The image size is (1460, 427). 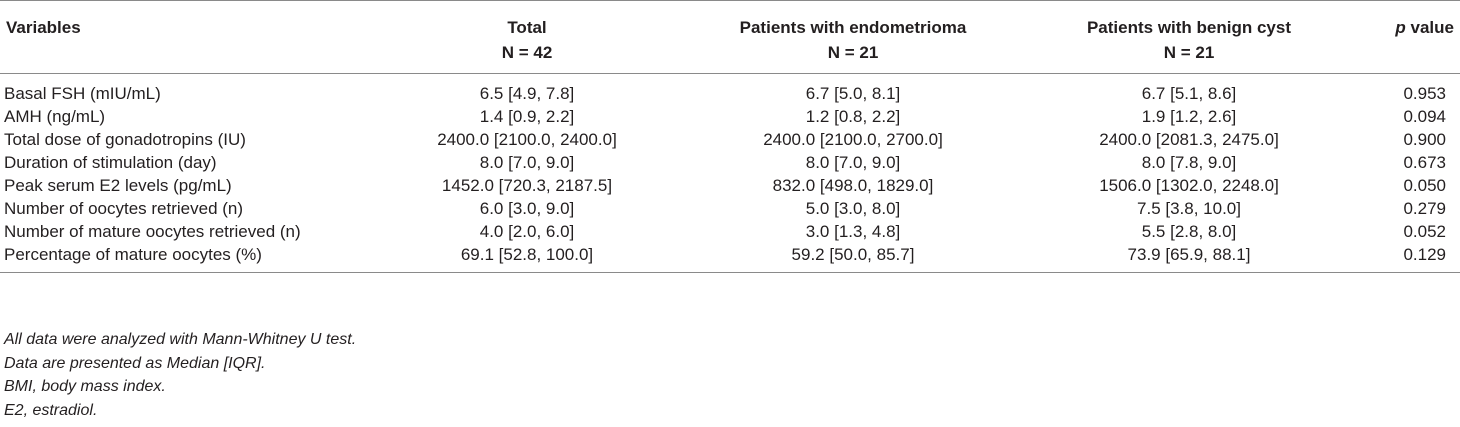 What do you see at coordinates (1424, 116) in the screenshot?
I see `cell-p-value: 0.094` at bounding box center [1424, 116].